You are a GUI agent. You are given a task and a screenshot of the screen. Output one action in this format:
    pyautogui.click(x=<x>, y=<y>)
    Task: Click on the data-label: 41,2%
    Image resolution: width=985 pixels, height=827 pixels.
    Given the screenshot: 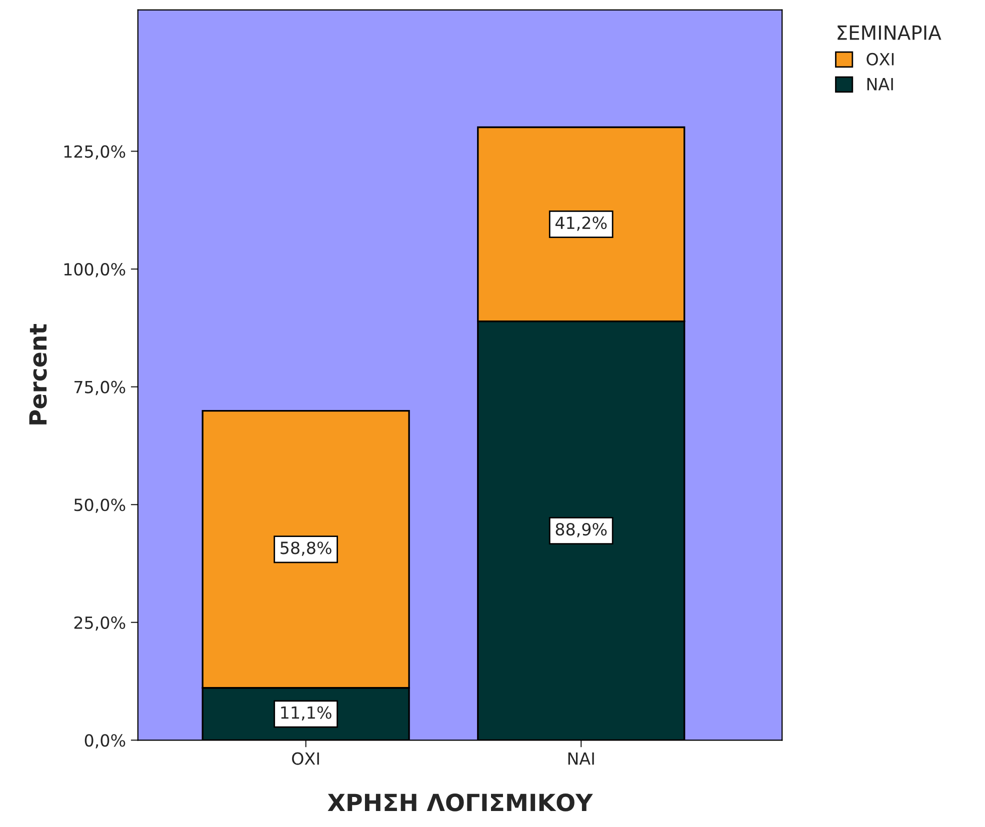 What is the action you would take?
    pyautogui.click(x=581, y=223)
    